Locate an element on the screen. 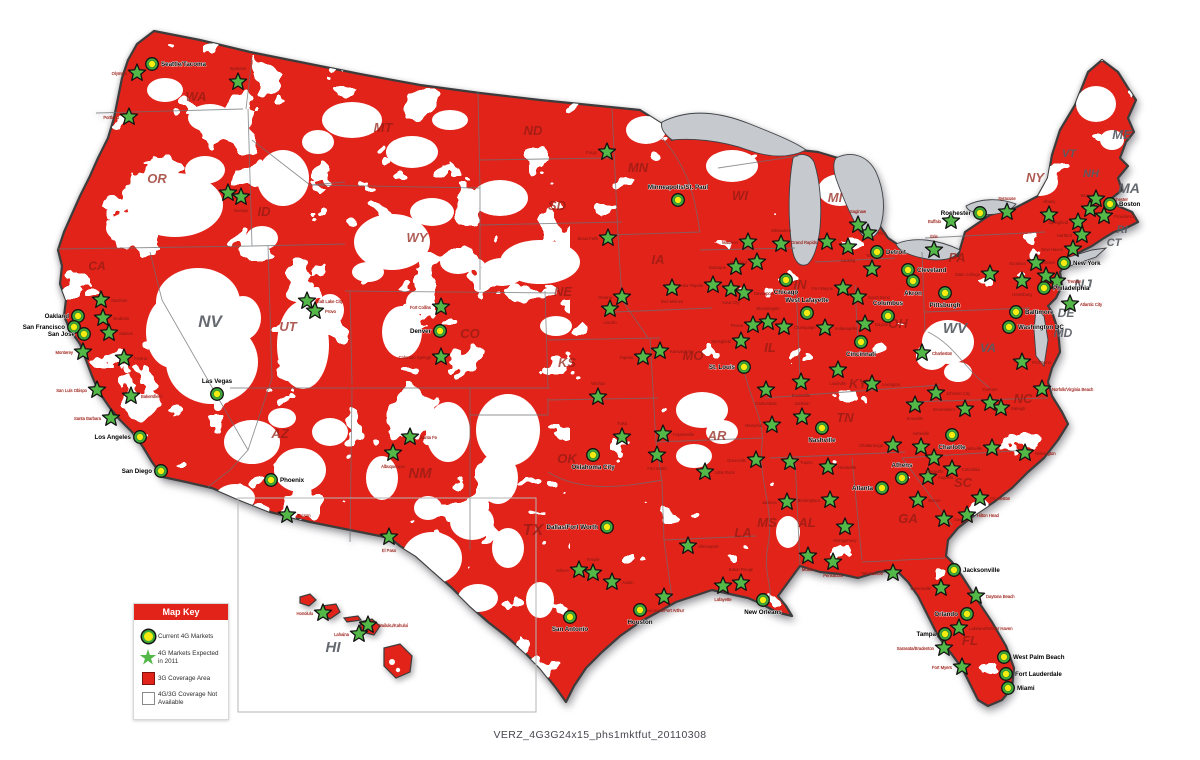 The width and height of the screenshot is (1200, 760). expected-4g-market-star: Syracuse is located at coordinates (1006, 208).